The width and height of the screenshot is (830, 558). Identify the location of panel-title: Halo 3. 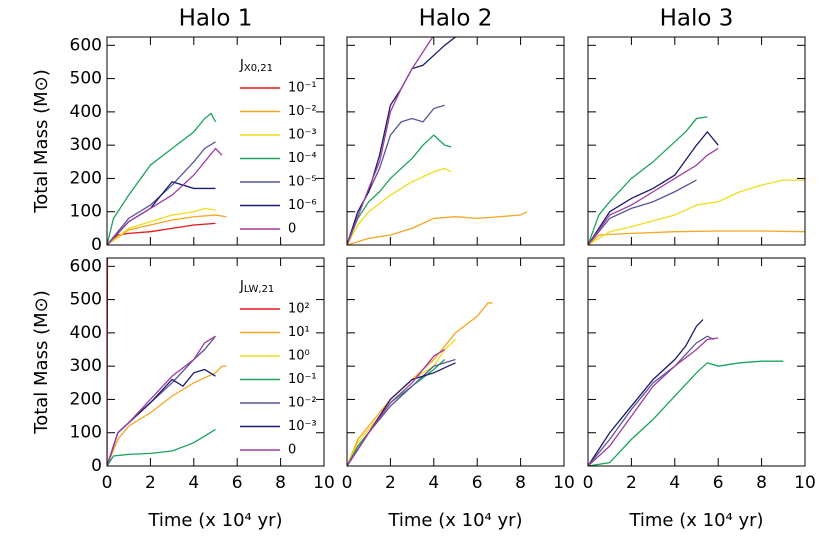
(697, 19).